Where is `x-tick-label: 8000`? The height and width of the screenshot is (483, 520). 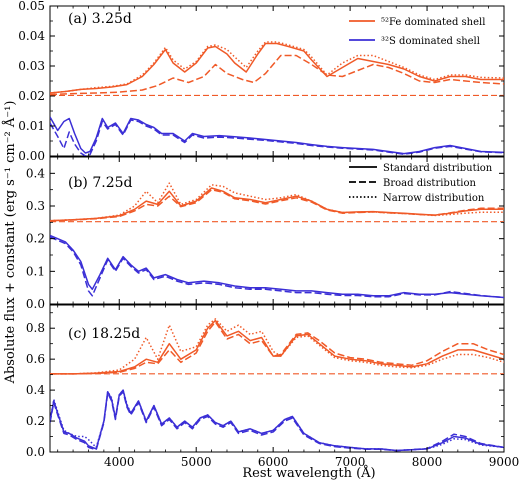
x-tick-label: 8000 is located at coordinates (427, 462).